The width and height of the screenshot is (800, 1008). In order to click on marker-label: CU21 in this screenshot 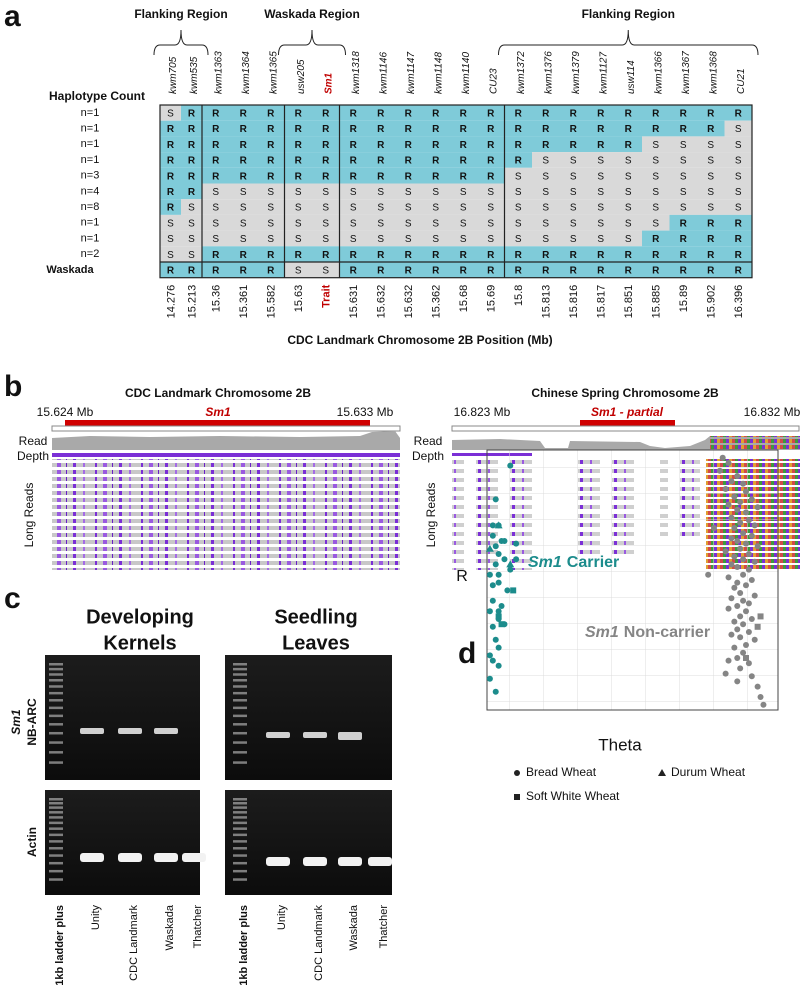, I will do `click(741, 81)`.